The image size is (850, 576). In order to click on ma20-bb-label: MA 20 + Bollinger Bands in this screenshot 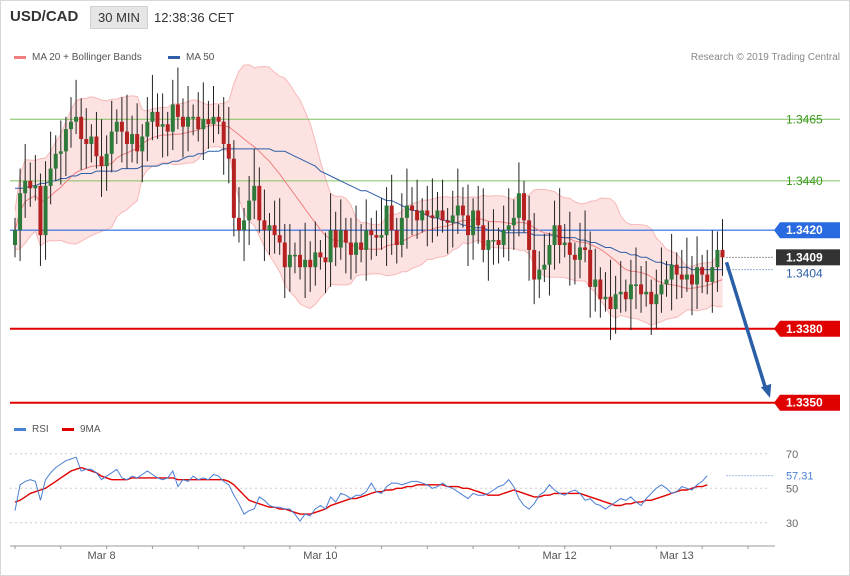, I will do `click(87, 57)`.